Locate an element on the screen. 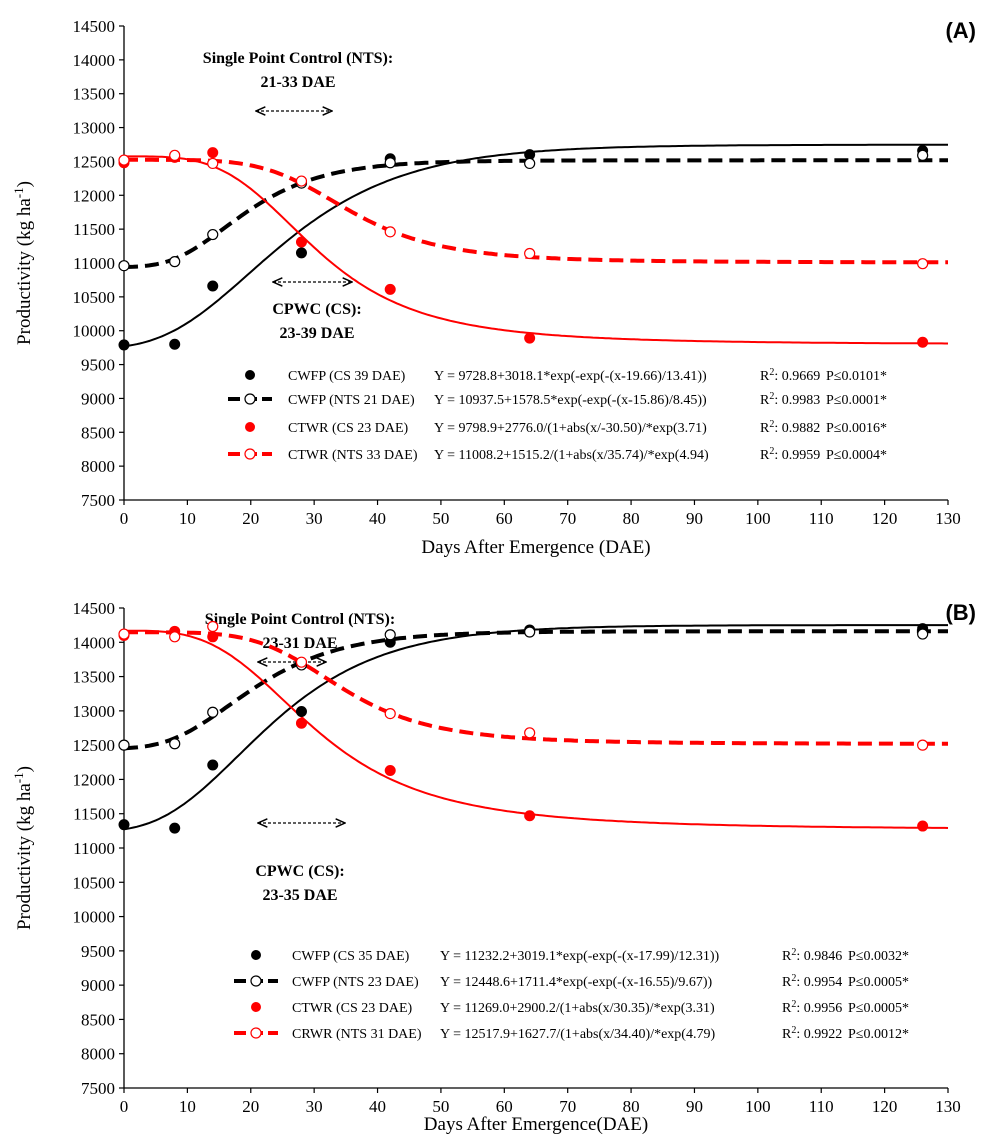 This screenshot has height=1137, width=996. legend-label: CWFP (NTS 21 DAE) is located at coordinates (351, 400).